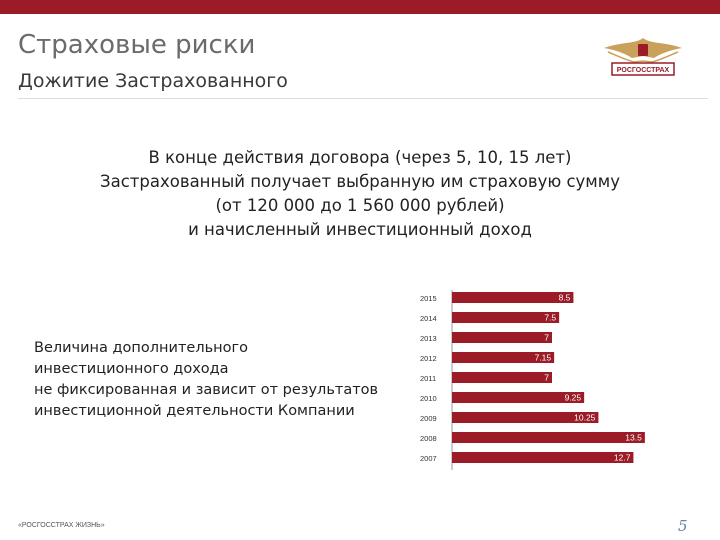  Describe the element at coordinates (550, 318) in the screenshot. I see `chart-value-label: 7.5` at that location.